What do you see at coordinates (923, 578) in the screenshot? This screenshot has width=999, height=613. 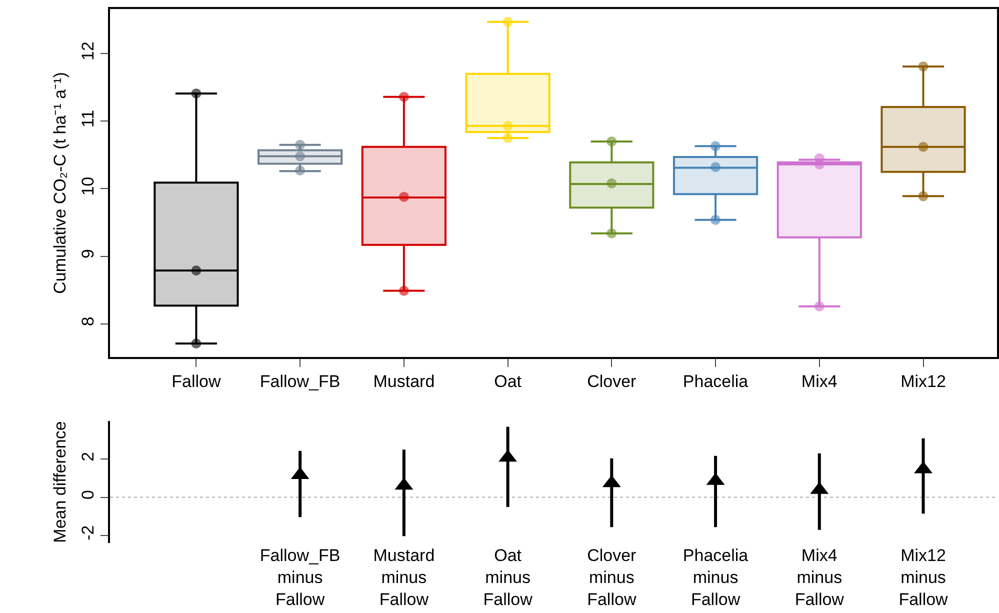 I see `x-tick-label: Mix12 minus Fallow` at bounding box center [923, 578].